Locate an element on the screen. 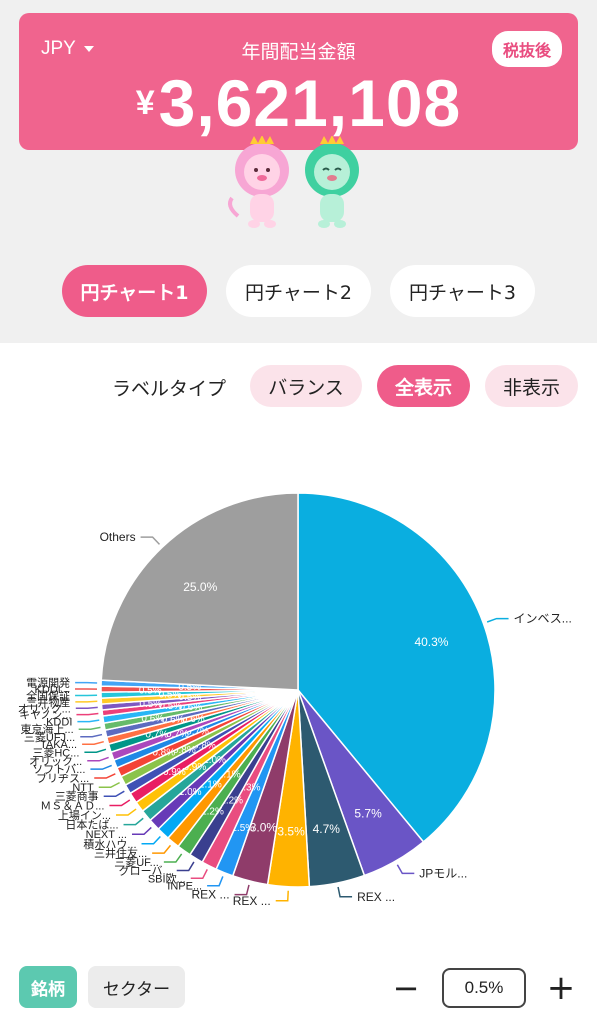  slice-name-label: 全国保証 is located at coordinates (48, 695).